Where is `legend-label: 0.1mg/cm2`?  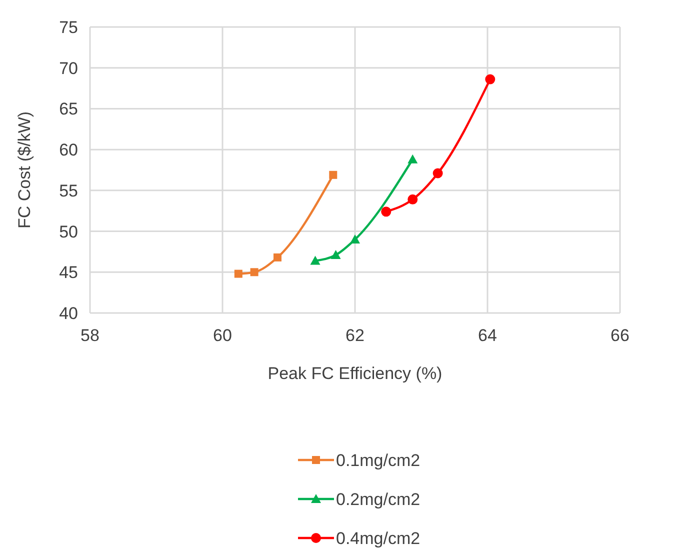
legend-label: 0.1mg/cm2 is located at coordinates (378, 460).